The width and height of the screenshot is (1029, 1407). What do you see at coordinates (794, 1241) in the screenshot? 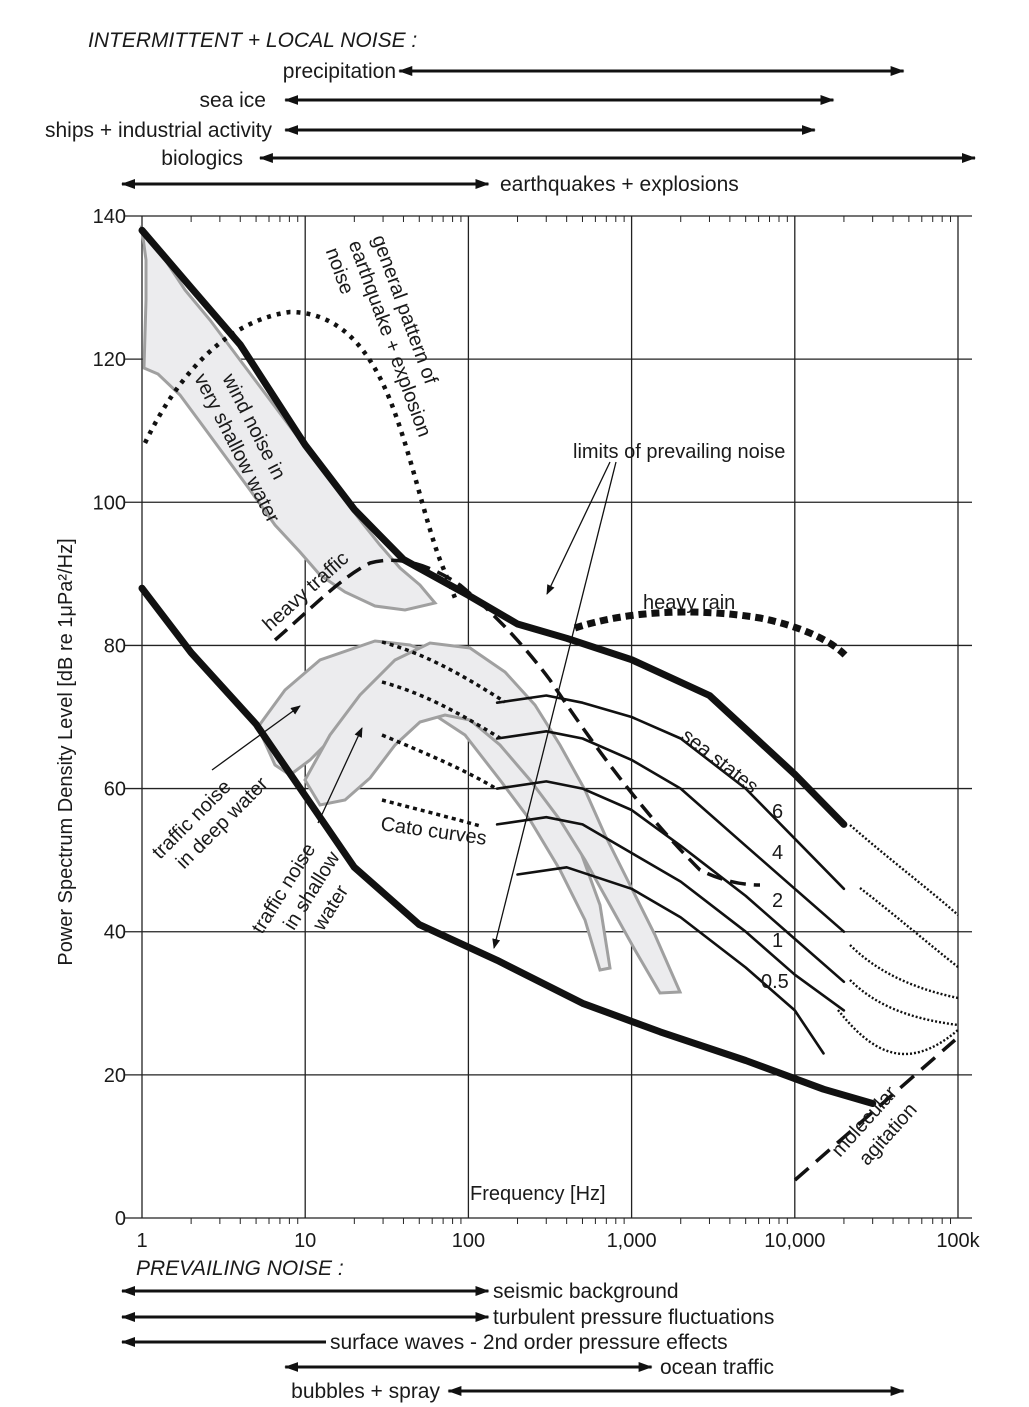
I see `x-tick-label-4: 10,000` at bounding box center [794, 1241].